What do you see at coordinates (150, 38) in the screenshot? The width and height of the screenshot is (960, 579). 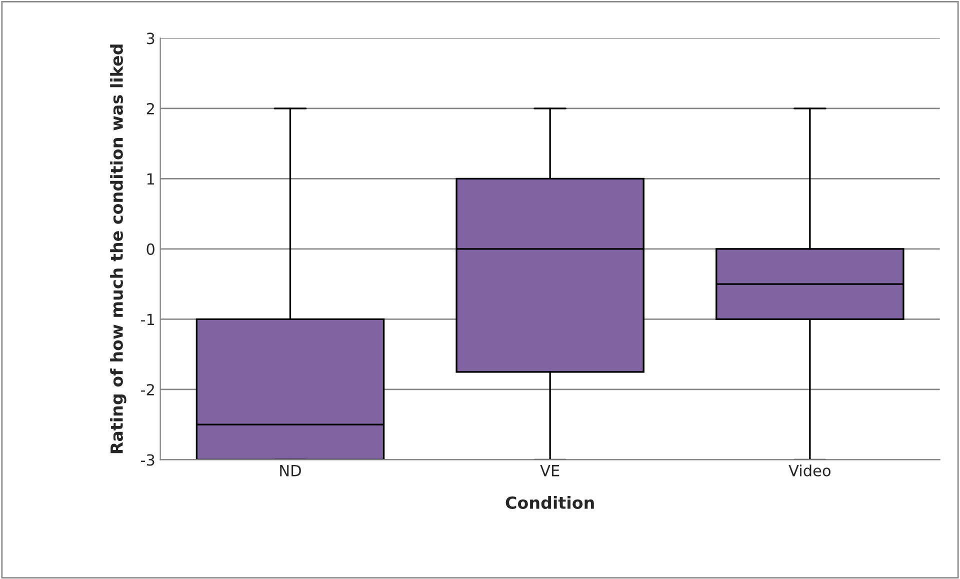 I see `y-tick-label: 3` at bounding box center [150, 38].